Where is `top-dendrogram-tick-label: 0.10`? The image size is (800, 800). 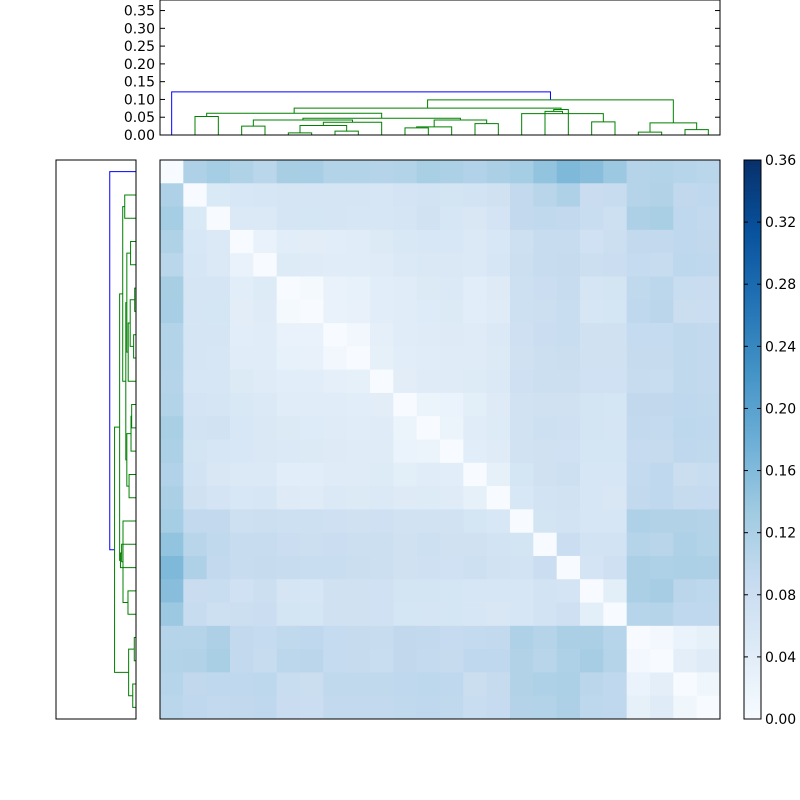 top-dendrogram-tick-label: 0.10 is located at coordinates (139, 100).